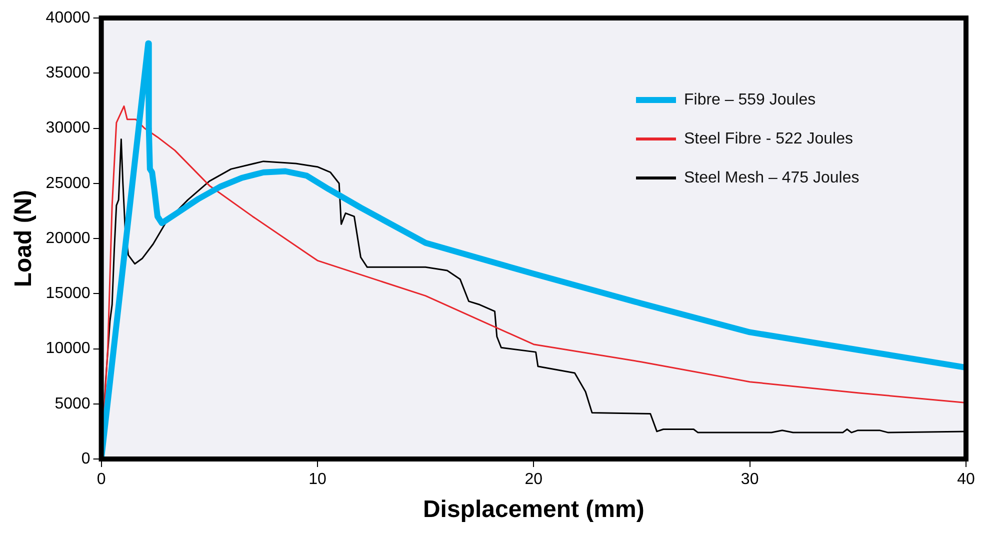  I want to click on legend-label: Steel Mesh – 475 Joules, so click(772, 177).